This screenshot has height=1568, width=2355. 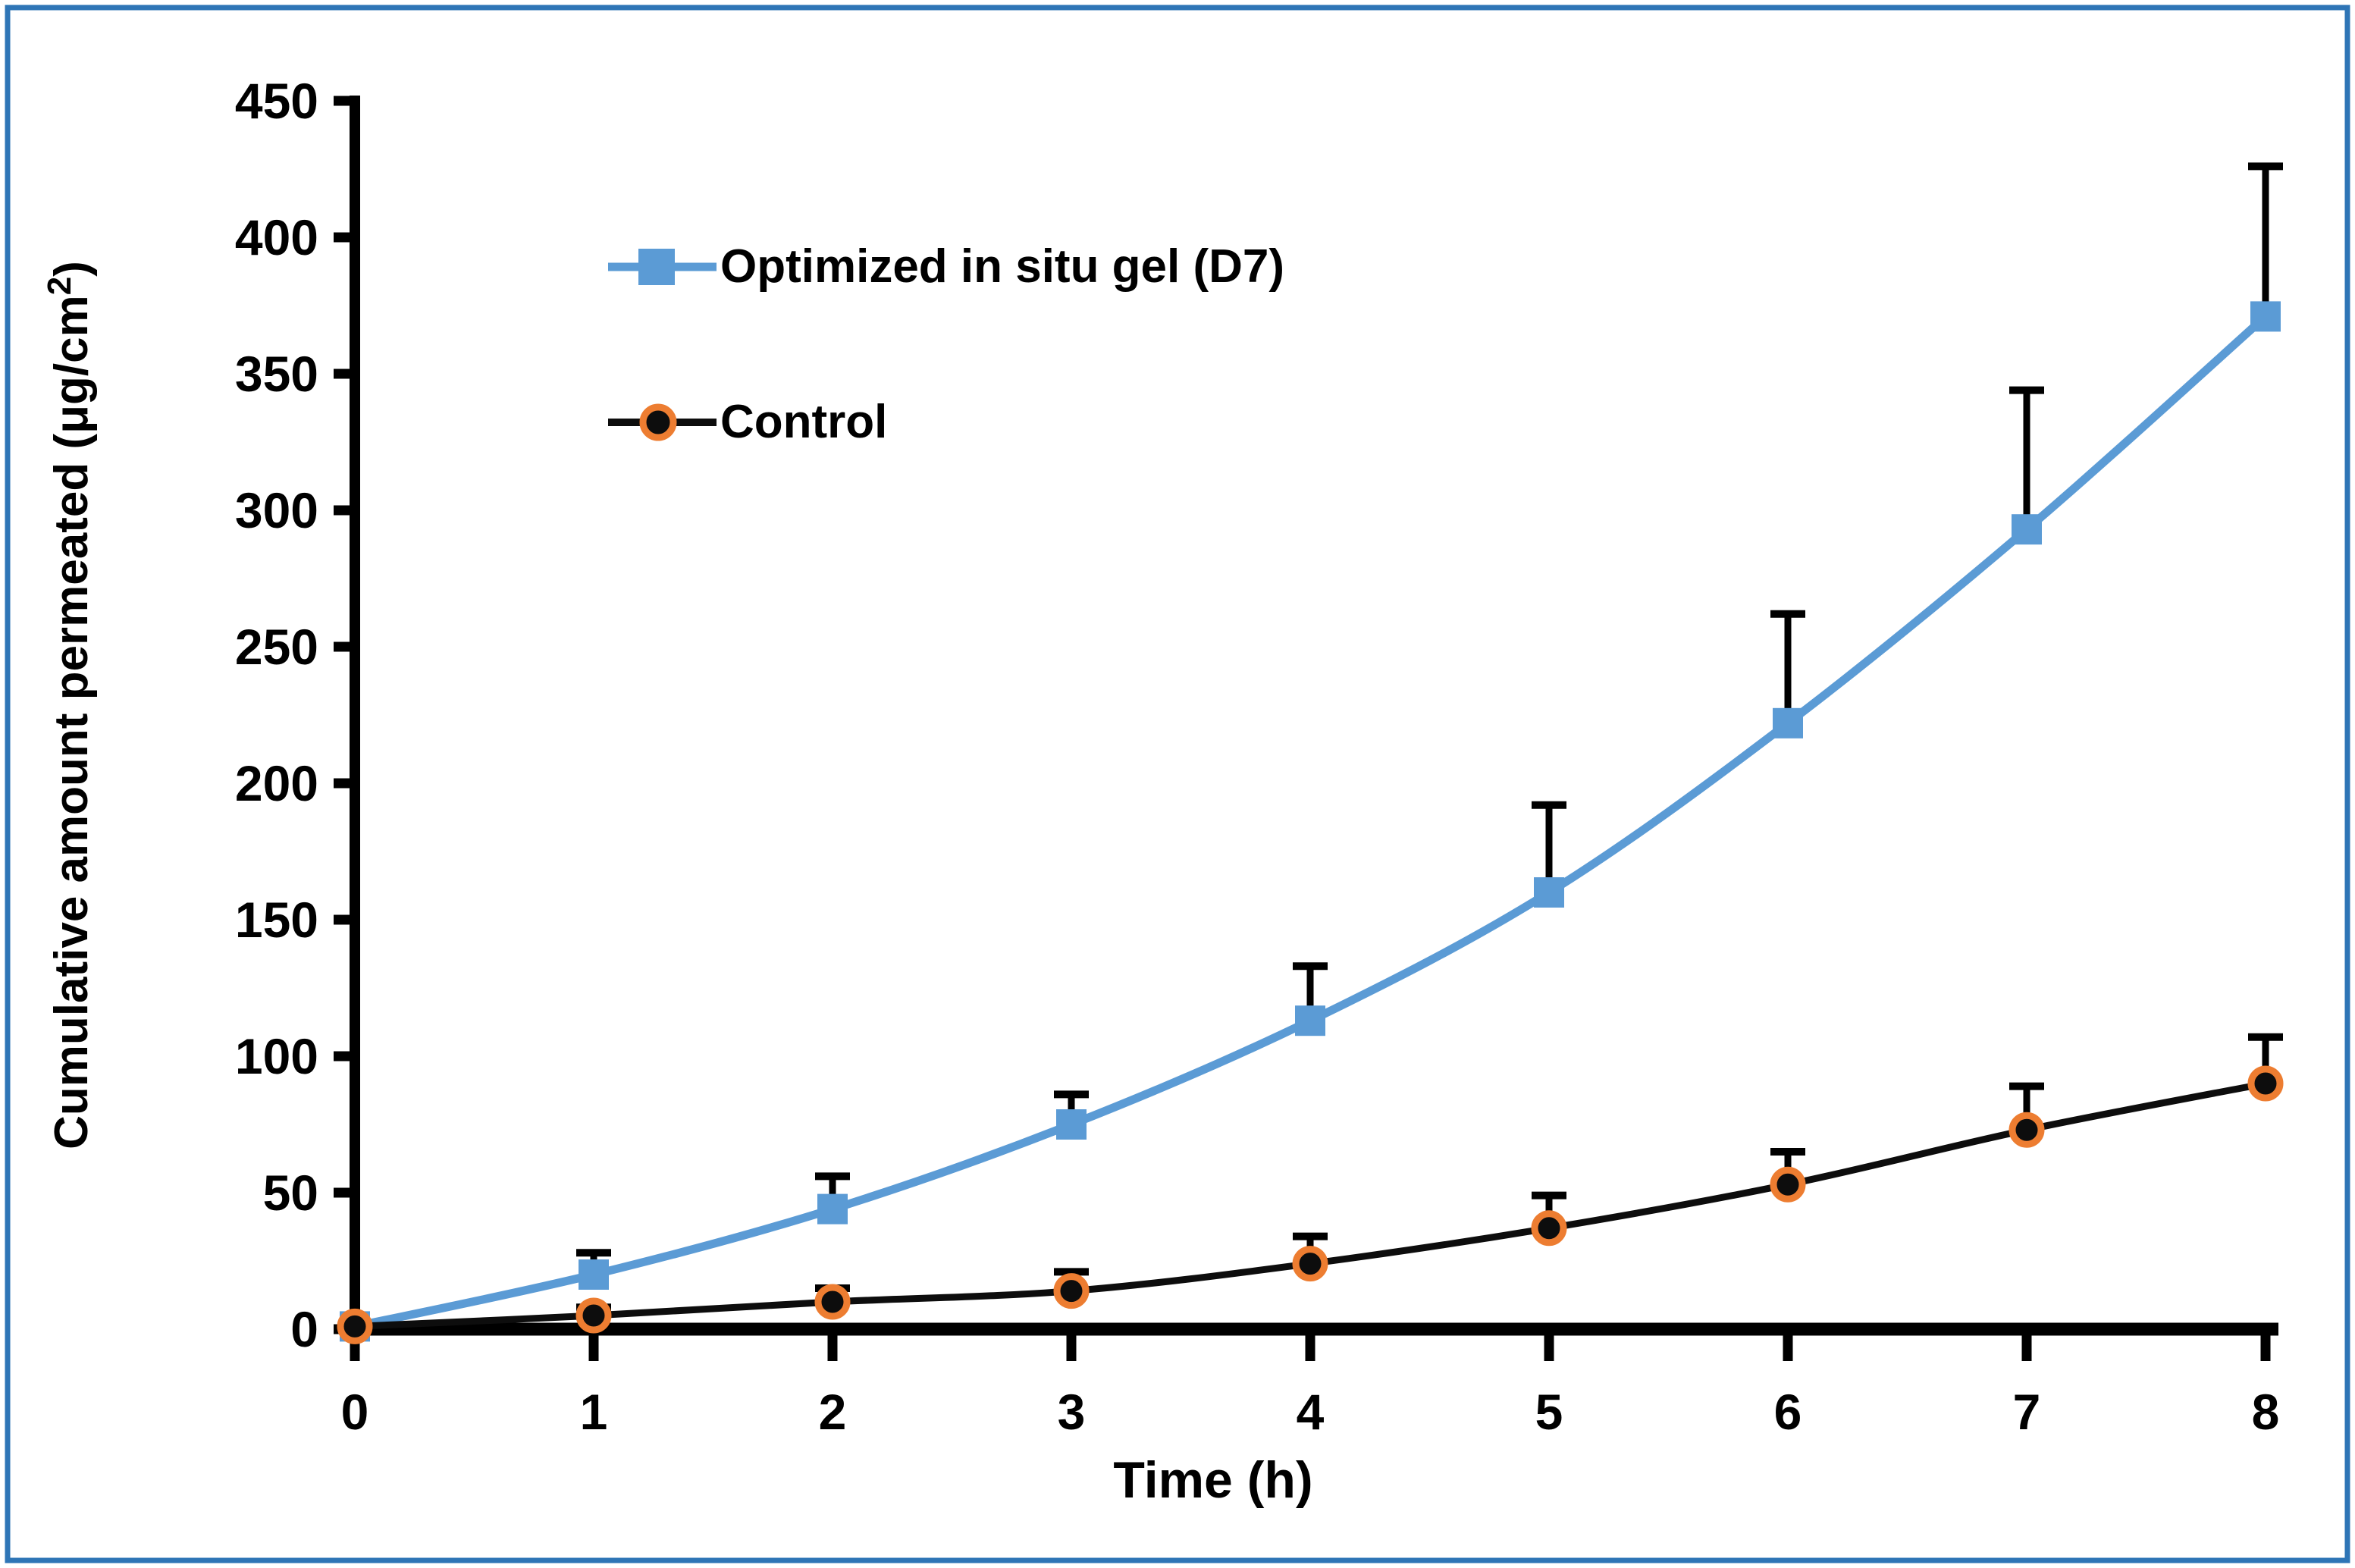 What do you see at coordinates (276, 783) in the screenshot?
I see `y-tick-label: 200` at bounding box center [276, 783].